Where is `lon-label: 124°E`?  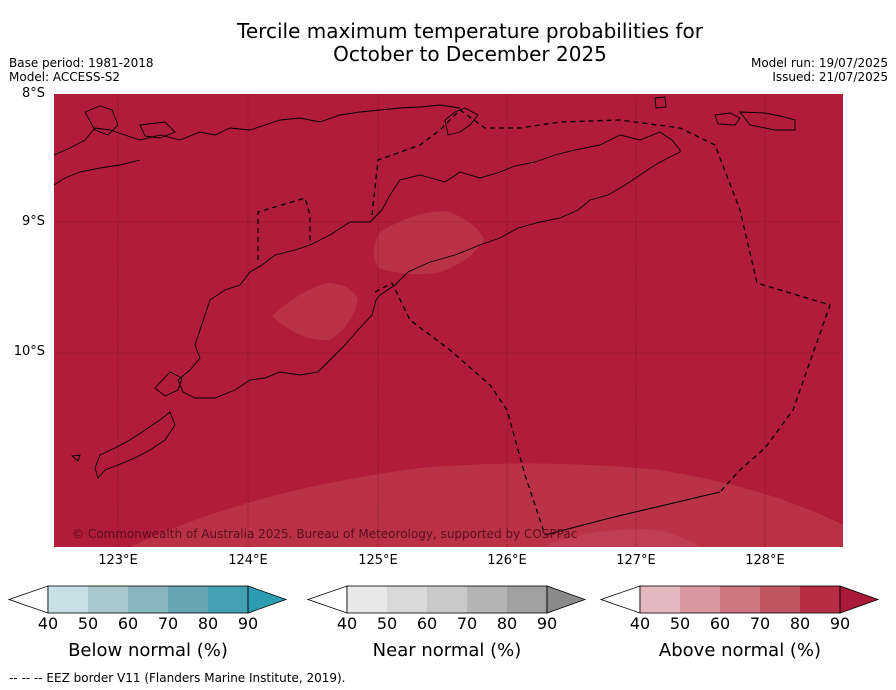 lon-label: 124°E is located at coordinates (248, 560).